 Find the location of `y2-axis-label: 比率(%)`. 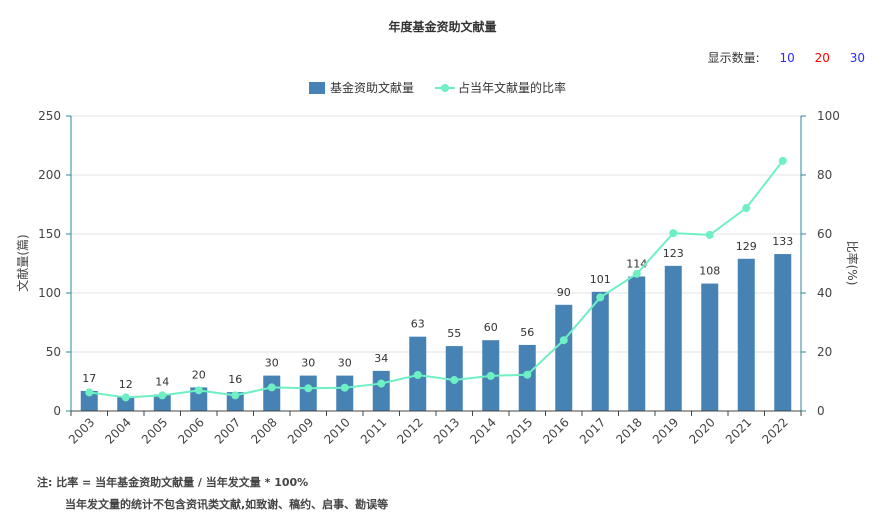

y2-axis-label: 比率(%) is located at coordinates (852, 263).